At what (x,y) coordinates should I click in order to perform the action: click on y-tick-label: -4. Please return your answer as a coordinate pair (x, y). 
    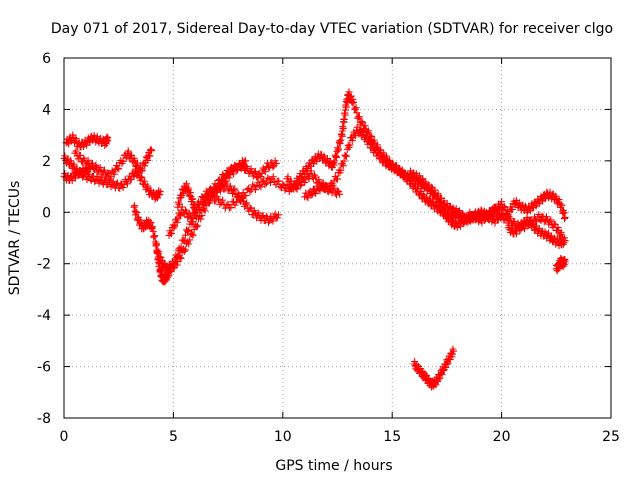
    Looking at the image, I should click on (44, 316).